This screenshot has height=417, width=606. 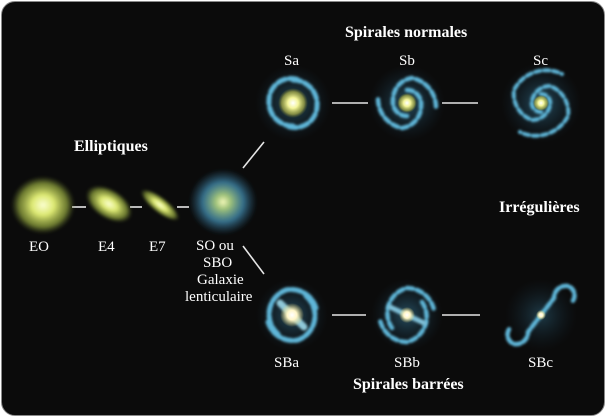 I want to click on label-s0-line1: SO ou, so click(x=215, y=246).